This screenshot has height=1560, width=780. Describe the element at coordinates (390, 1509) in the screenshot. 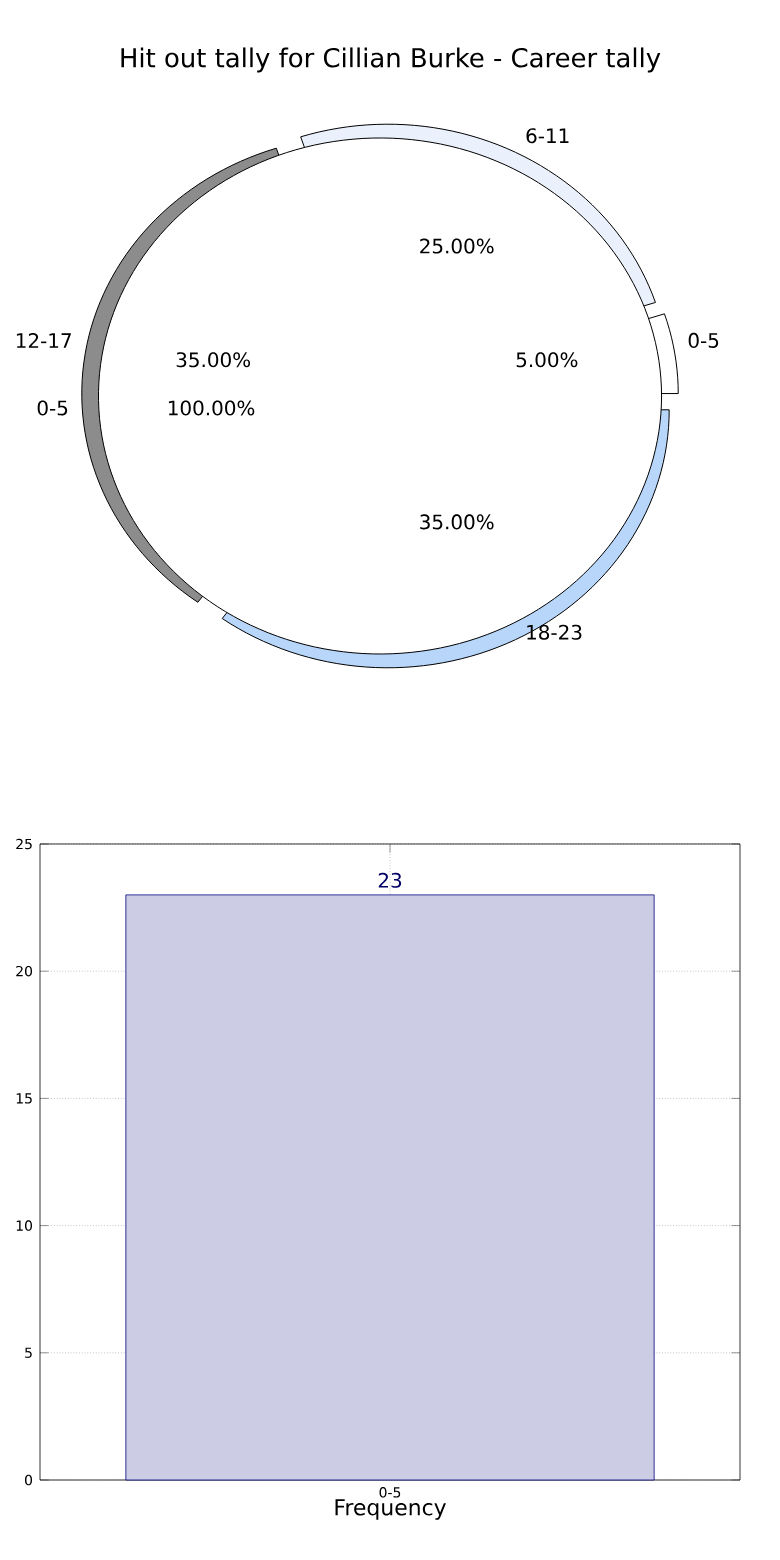

I see `x-axis-title: Frequency` at that location.